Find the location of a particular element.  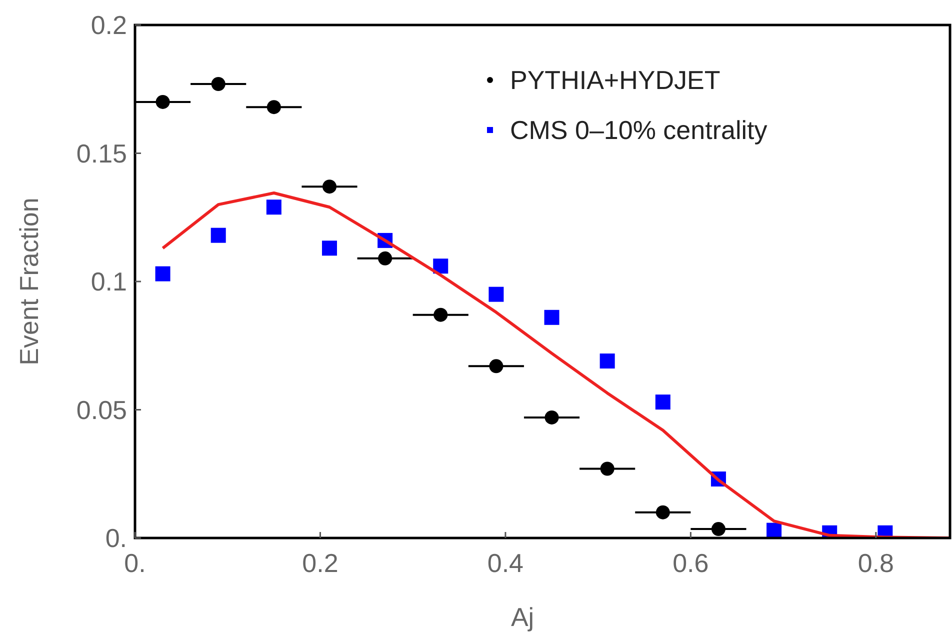

legend-label: CMS 0–10% centrality is located at coordinates (639, 130).